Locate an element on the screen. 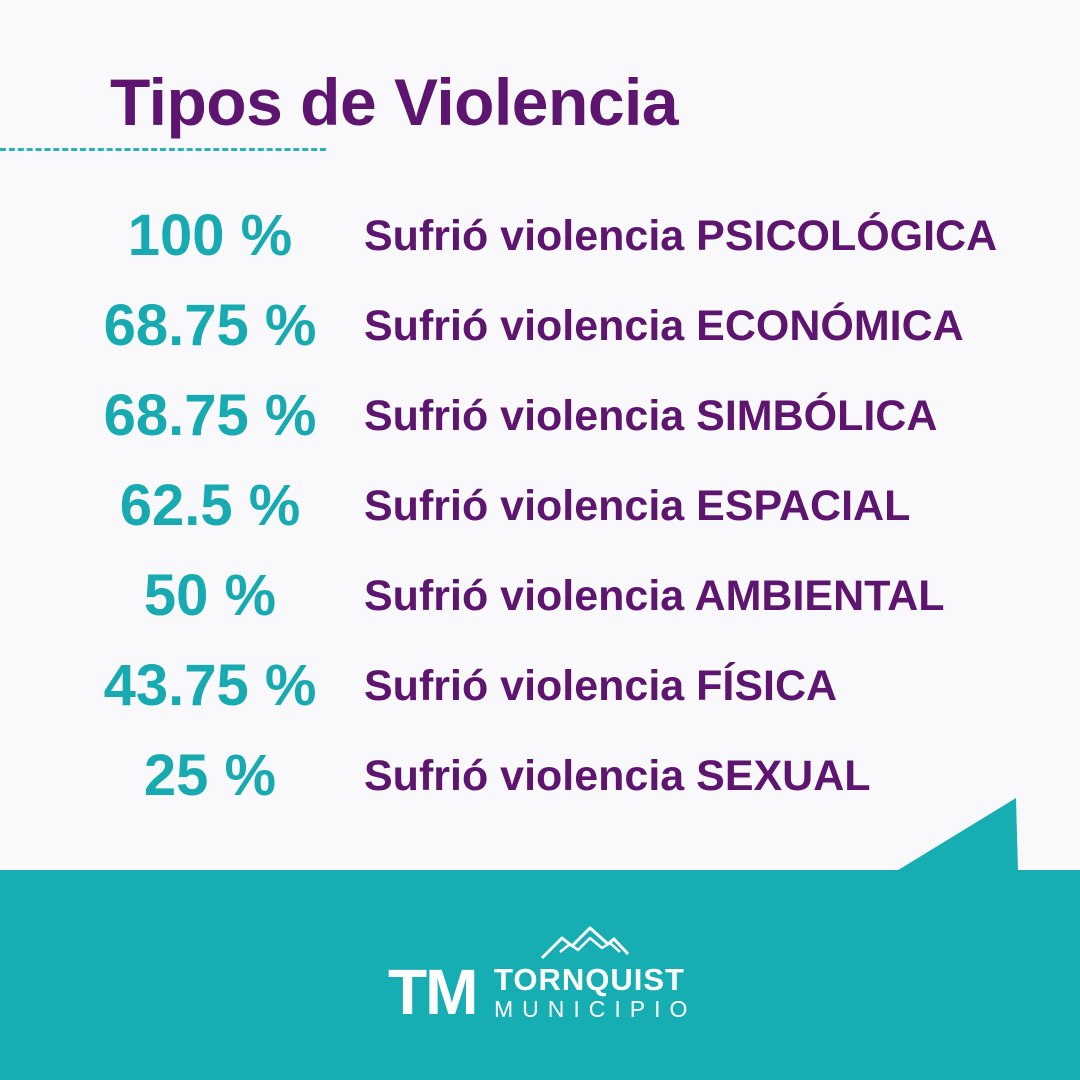 This screenshot has height=1080, width=1080. list-item: 50 % Sufrió violencia AMBIENTAL is located at coordinates (540, 596).